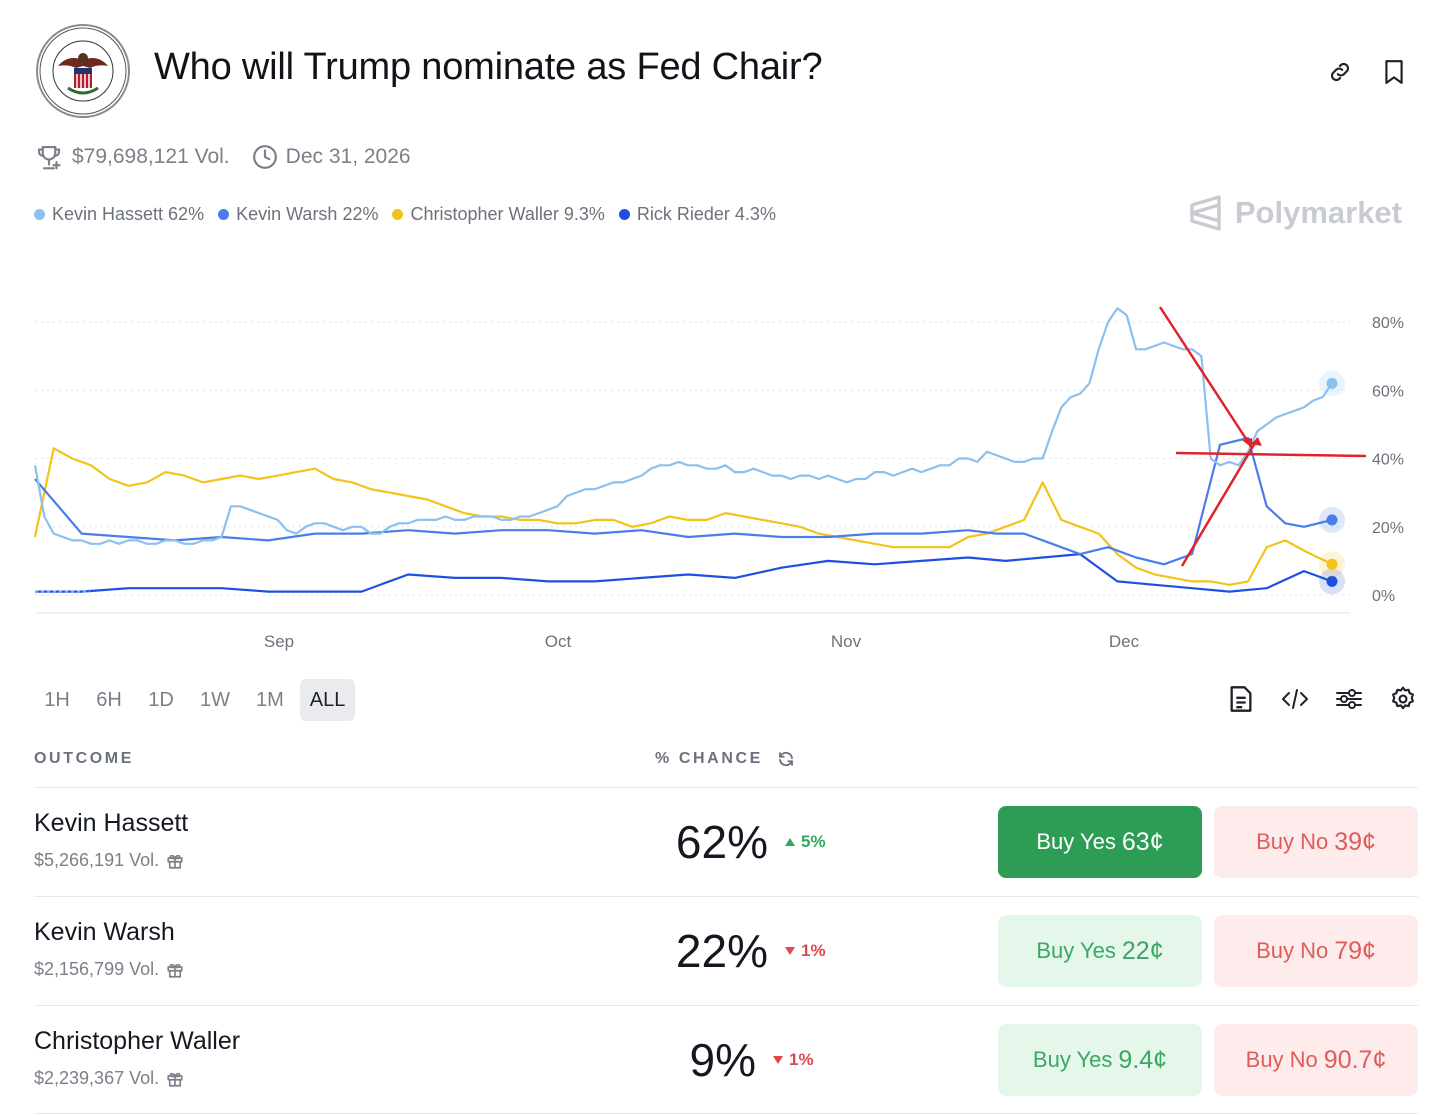 Image resolution: width=1444 pixels, height=1115 pixels. Describe the element at coordinates (725, 759) in the screenshot. I see `column-header-chance: % CHANCE` at that location.